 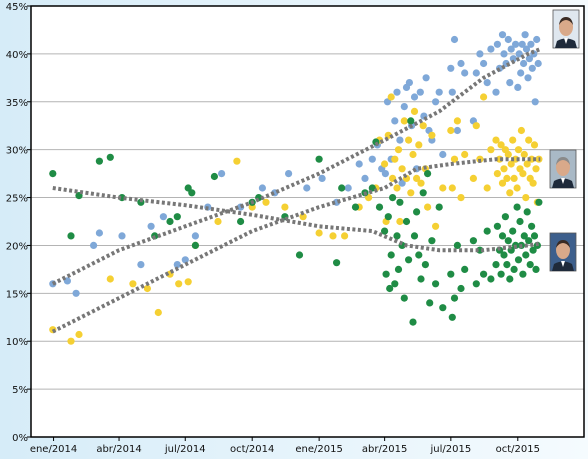 What do you see at coordinates (450, 449) in the screenshot?
I see `x-tick-label-6: jul/2015` at bounding box center [450, 449].